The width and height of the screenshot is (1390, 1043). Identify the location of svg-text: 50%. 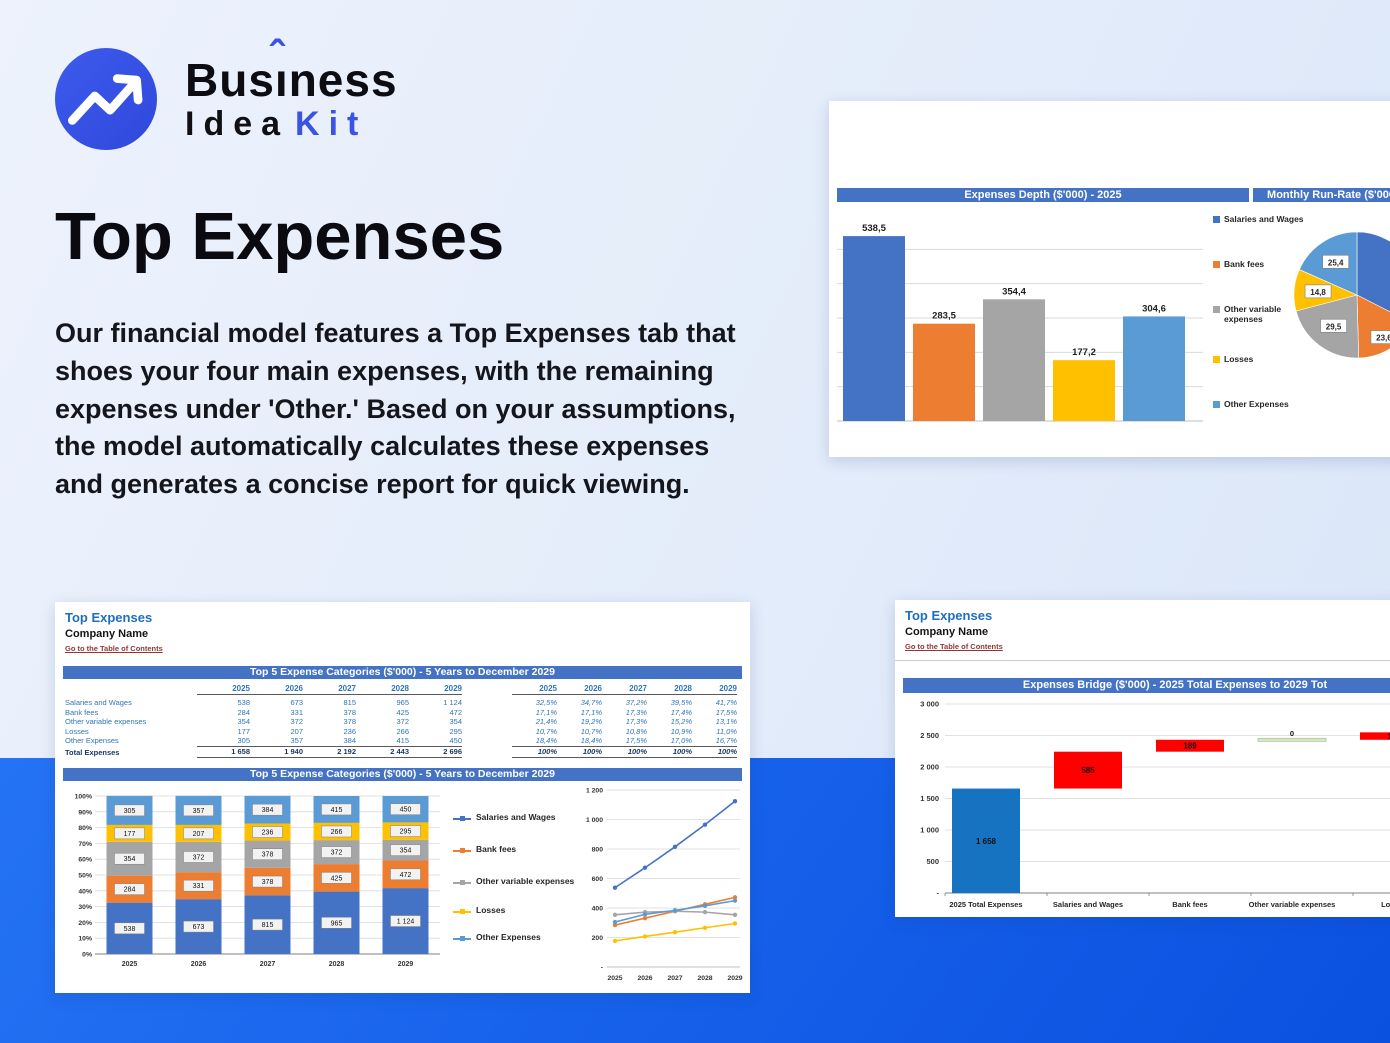
(85, 876).